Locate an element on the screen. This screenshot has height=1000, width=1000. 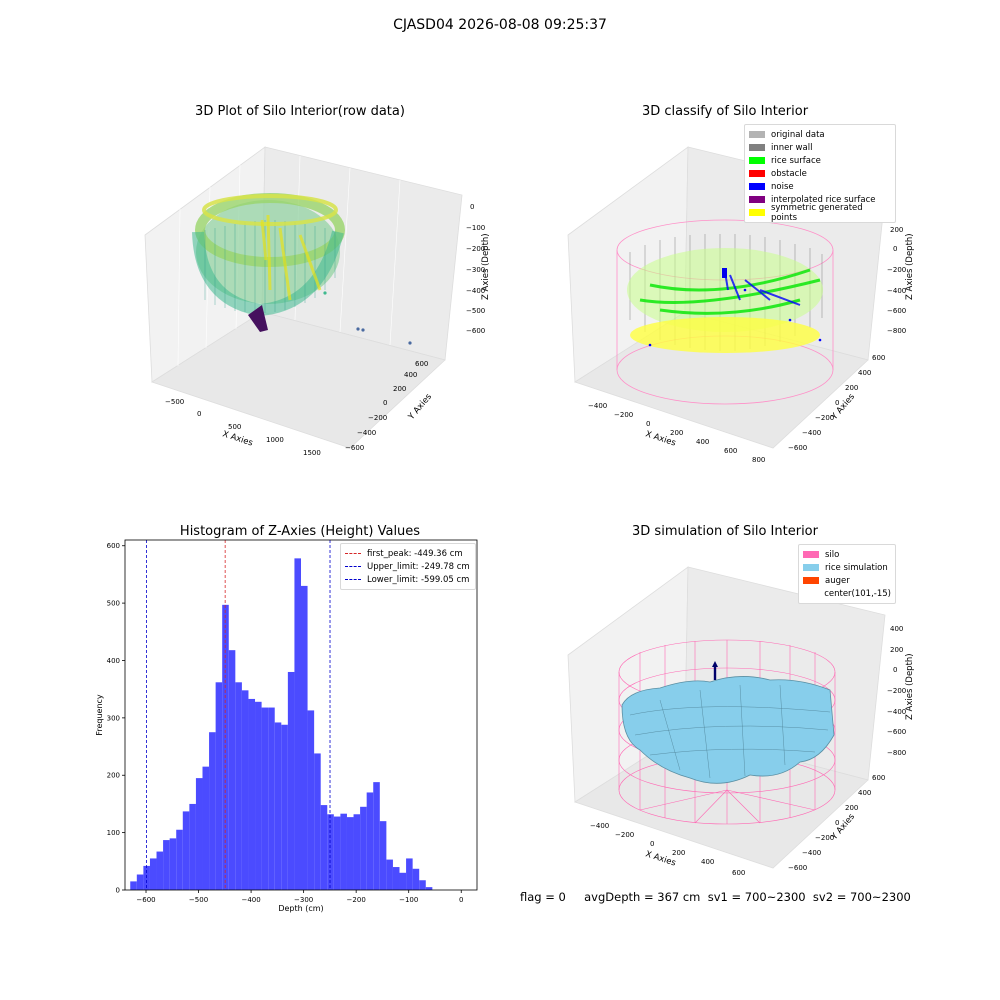
legend-item: Upper_limit: -249.78 cm is located at coordinates (408, 566).